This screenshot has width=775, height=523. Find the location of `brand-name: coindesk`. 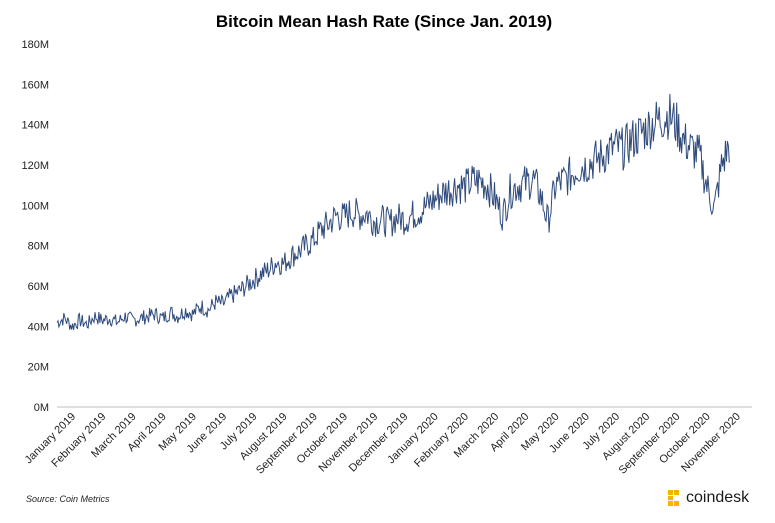

brand-name: coindesk is located at coordinates (718, 497).